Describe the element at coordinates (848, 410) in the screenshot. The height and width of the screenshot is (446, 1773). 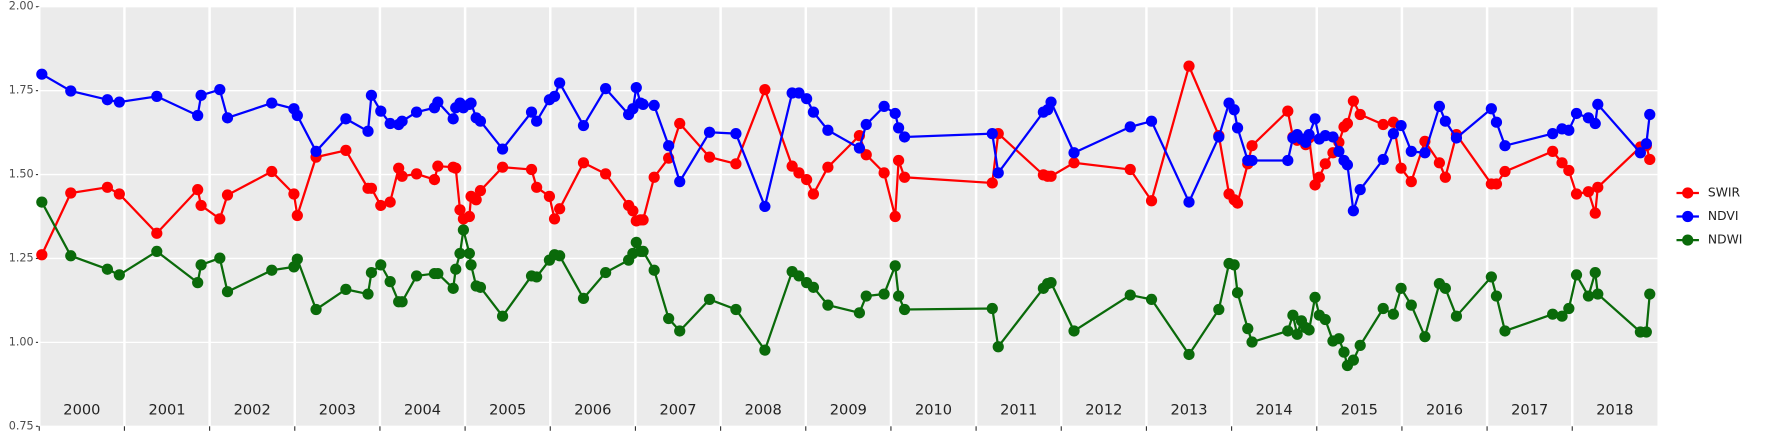
I see `x-tick-label: 2009` at that location.